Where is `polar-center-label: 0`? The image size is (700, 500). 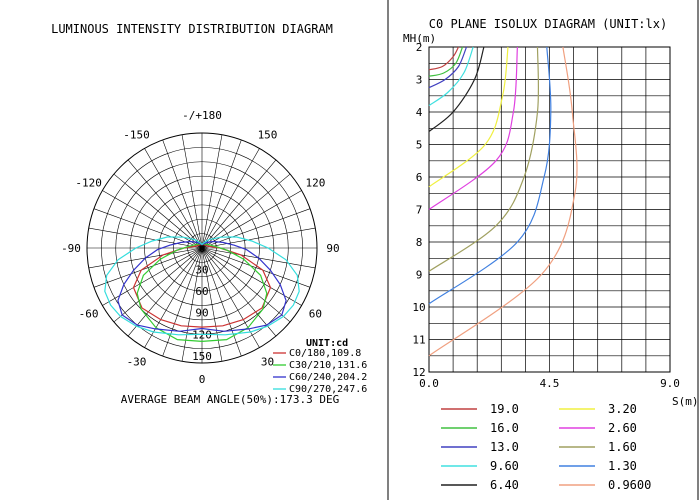 polar-center-label: 0 is located at coordinates (202, 248).